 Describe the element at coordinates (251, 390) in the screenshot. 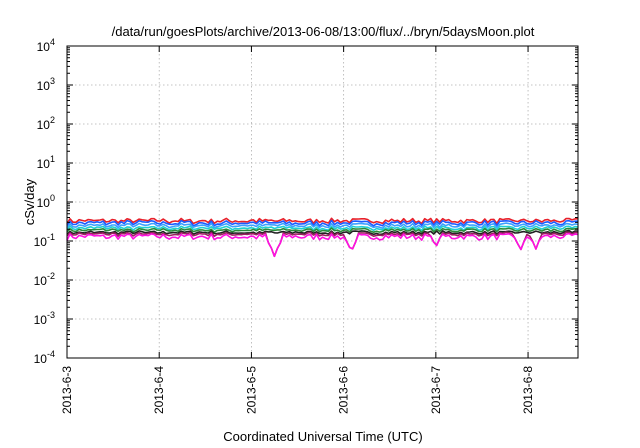

I see `x-tick-label: 2013-6-5` at that location.